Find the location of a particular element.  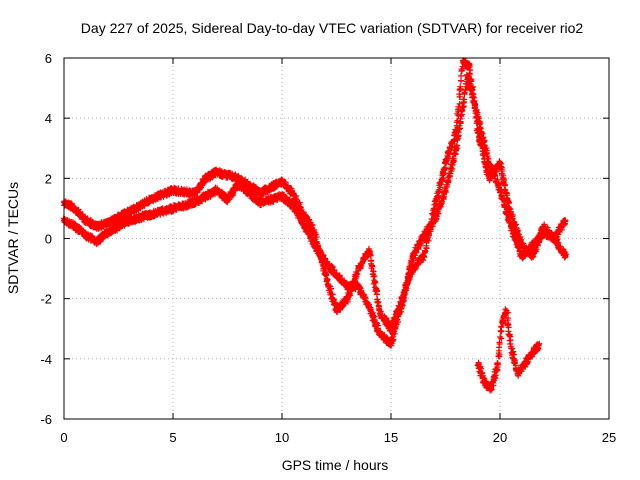

y-tick-label: -6 is located at coordinates (46, 419).